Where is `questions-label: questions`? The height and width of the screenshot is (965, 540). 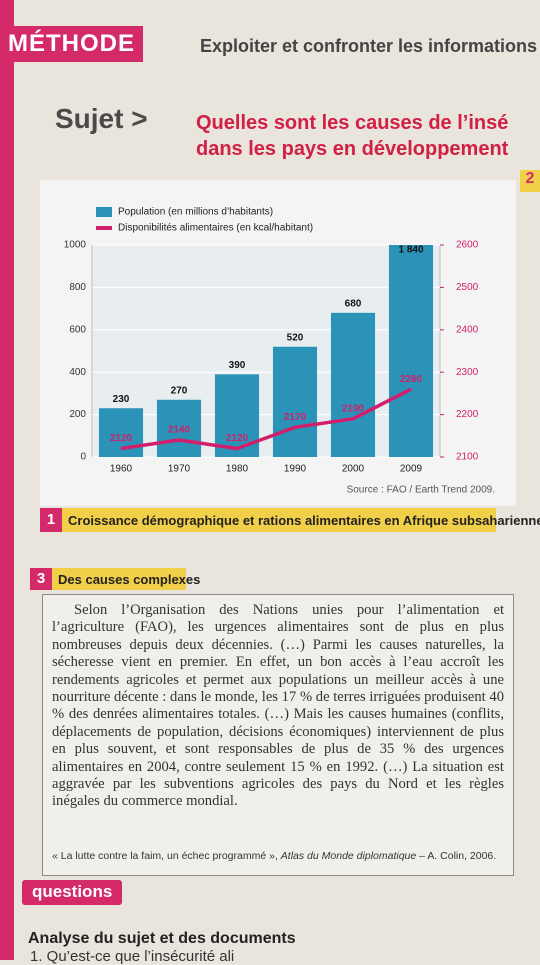
questions-label: questions is located at coordinates (72, 892).